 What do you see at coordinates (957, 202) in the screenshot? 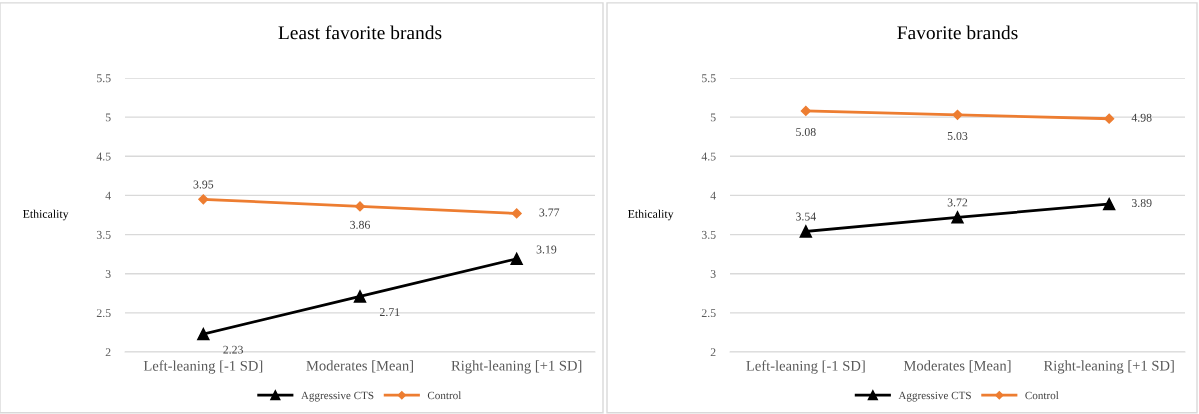
I see `data-label: 3.72` at bounding box center [957, 202].